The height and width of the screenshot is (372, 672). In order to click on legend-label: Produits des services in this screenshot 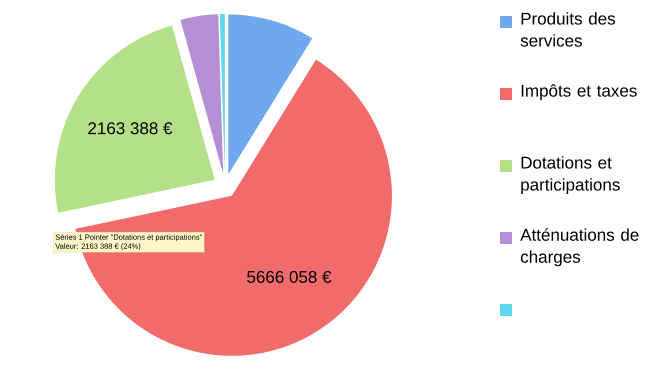, I will do `click(568, 29)`.